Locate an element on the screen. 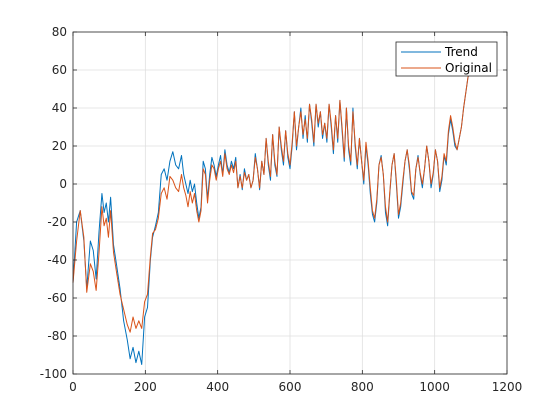 This screenshot has height=420, width=560. x-tick-label: 600 is located at coordinates (290, 387).